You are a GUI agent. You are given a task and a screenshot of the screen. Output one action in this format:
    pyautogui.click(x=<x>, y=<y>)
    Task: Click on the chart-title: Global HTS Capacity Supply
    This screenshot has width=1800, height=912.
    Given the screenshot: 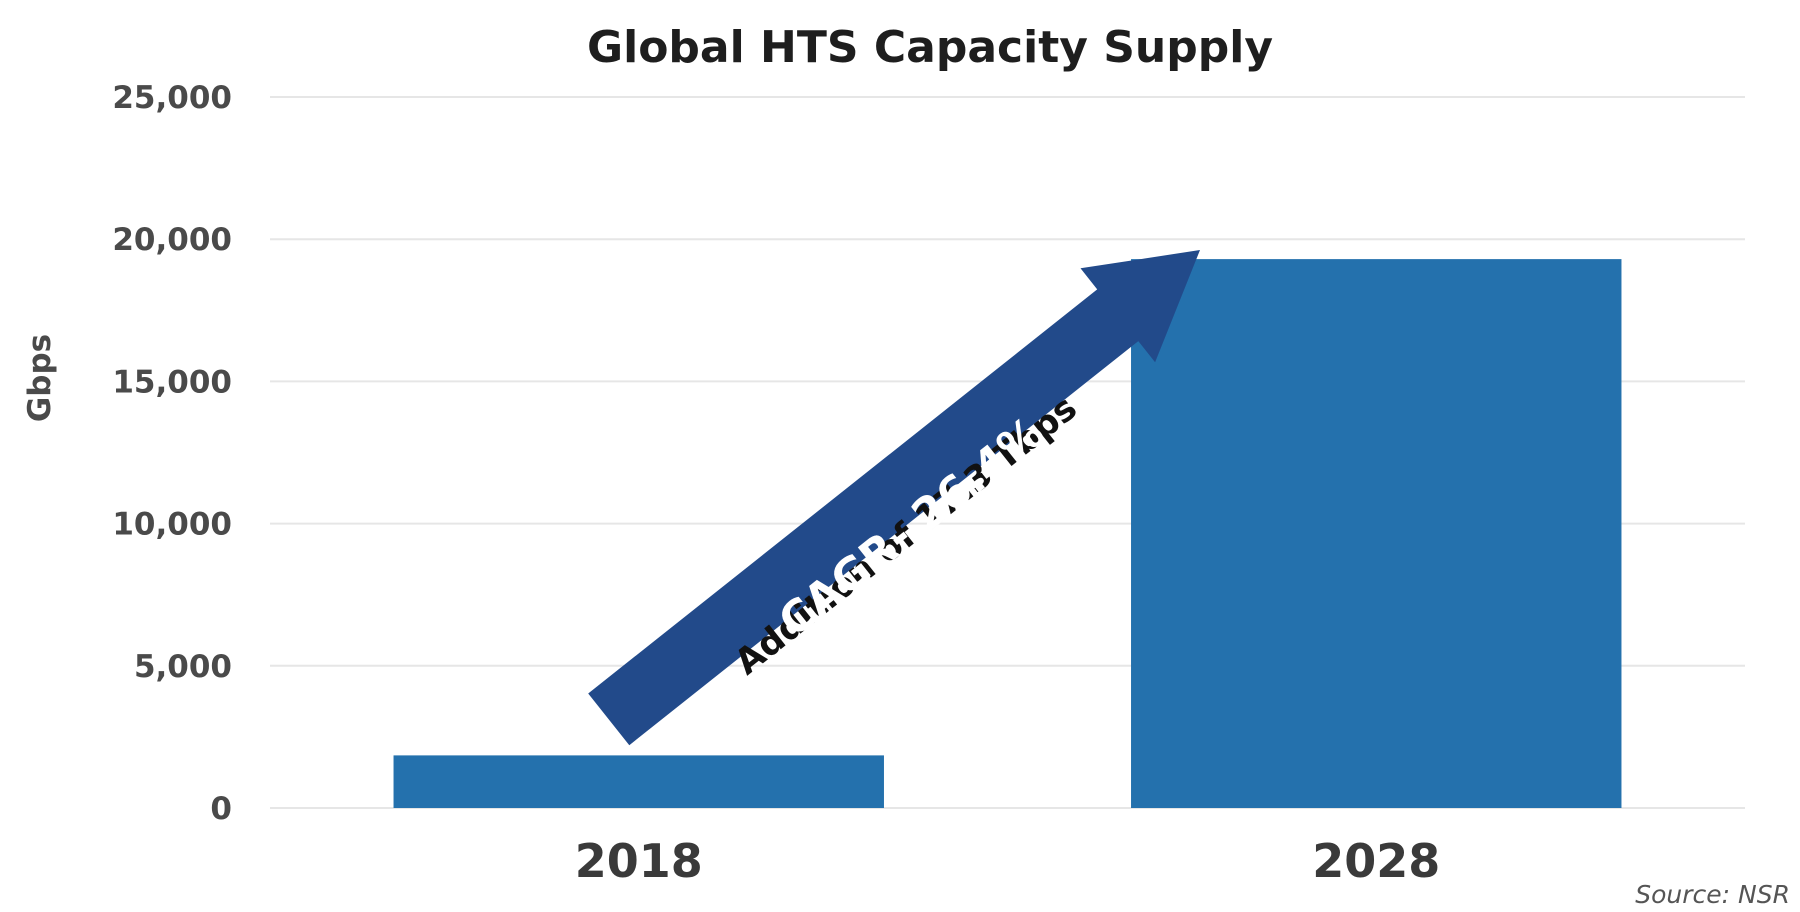 What is the action you would take?
    pyautogui.click(x=930, y=47)
    